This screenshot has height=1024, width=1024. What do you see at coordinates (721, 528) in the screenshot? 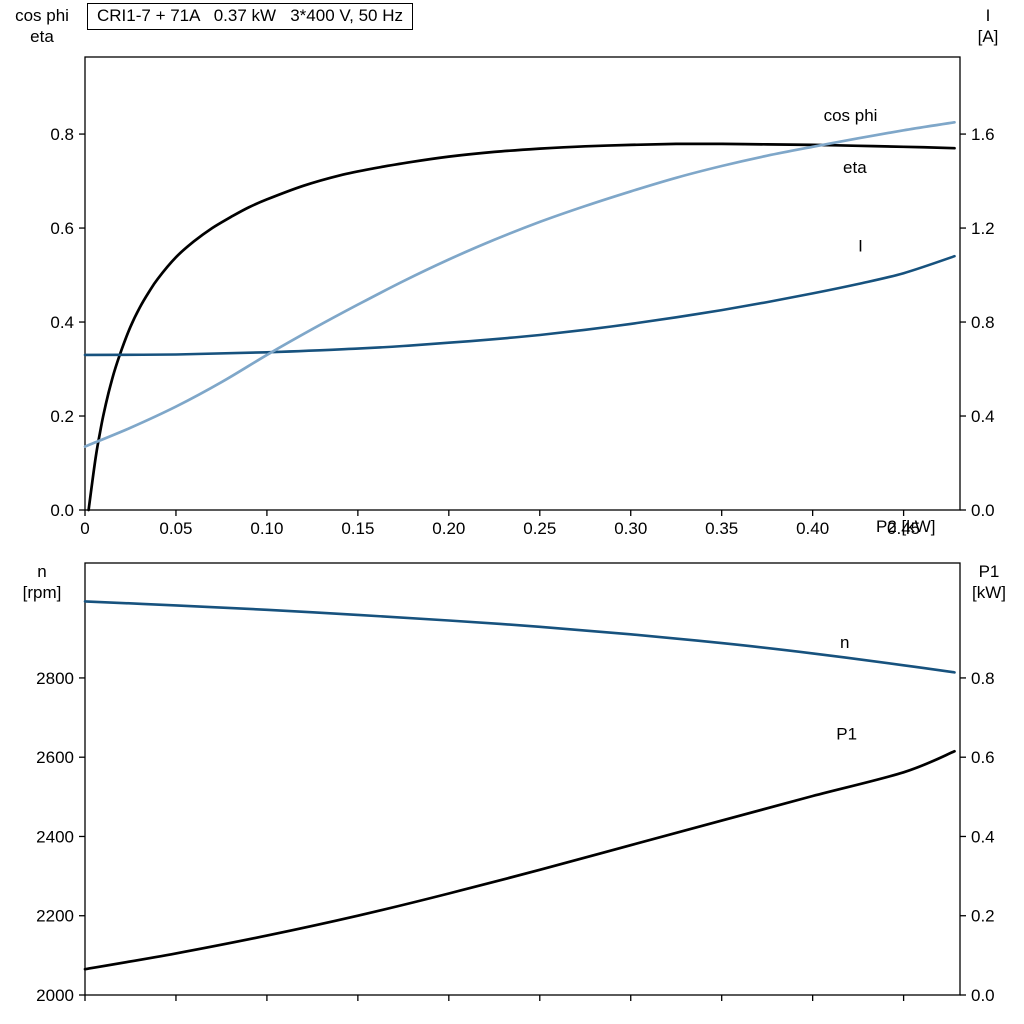
I see `x-tick-label: 0.35` at bounding box center [721, 528].